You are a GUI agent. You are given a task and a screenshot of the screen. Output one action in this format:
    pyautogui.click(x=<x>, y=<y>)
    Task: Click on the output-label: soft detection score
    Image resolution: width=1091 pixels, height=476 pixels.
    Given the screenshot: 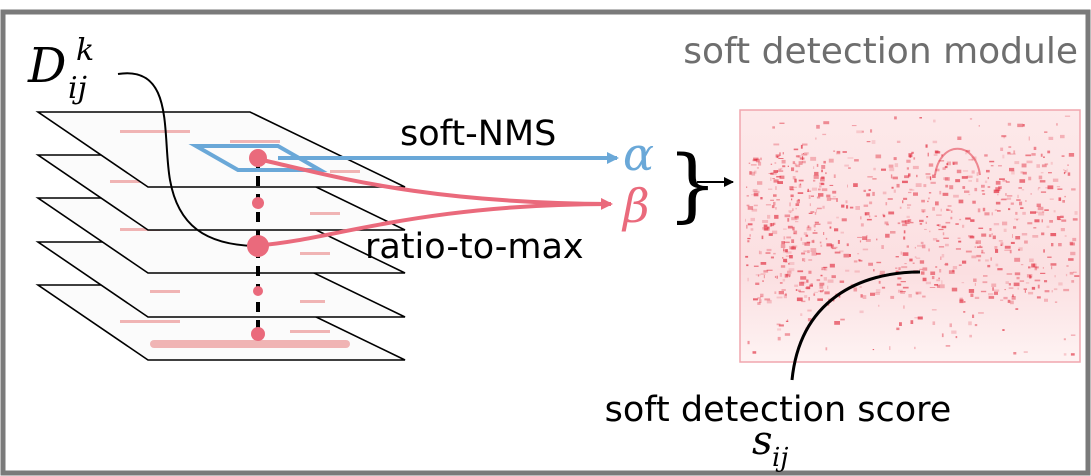 What is the action you would take?
    pyautogui.click(x=778, y=410)
    